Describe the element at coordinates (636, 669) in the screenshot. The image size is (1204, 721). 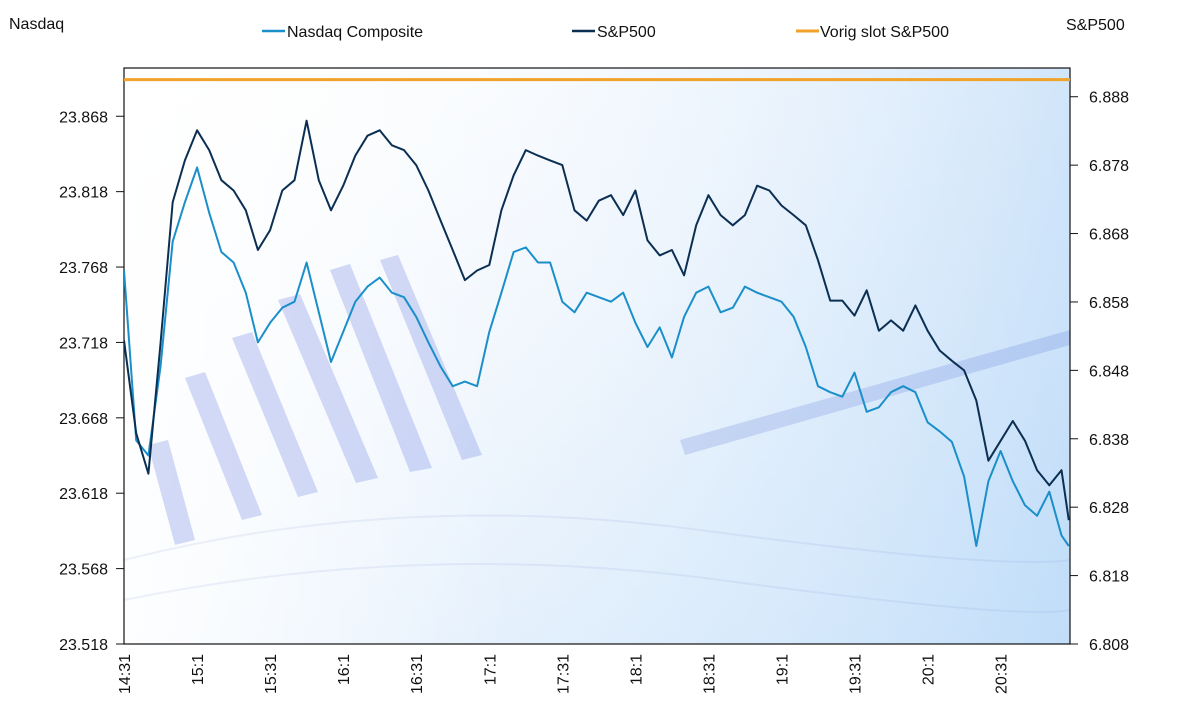
I see `x-axis-tick-label: 18:1` at that location.